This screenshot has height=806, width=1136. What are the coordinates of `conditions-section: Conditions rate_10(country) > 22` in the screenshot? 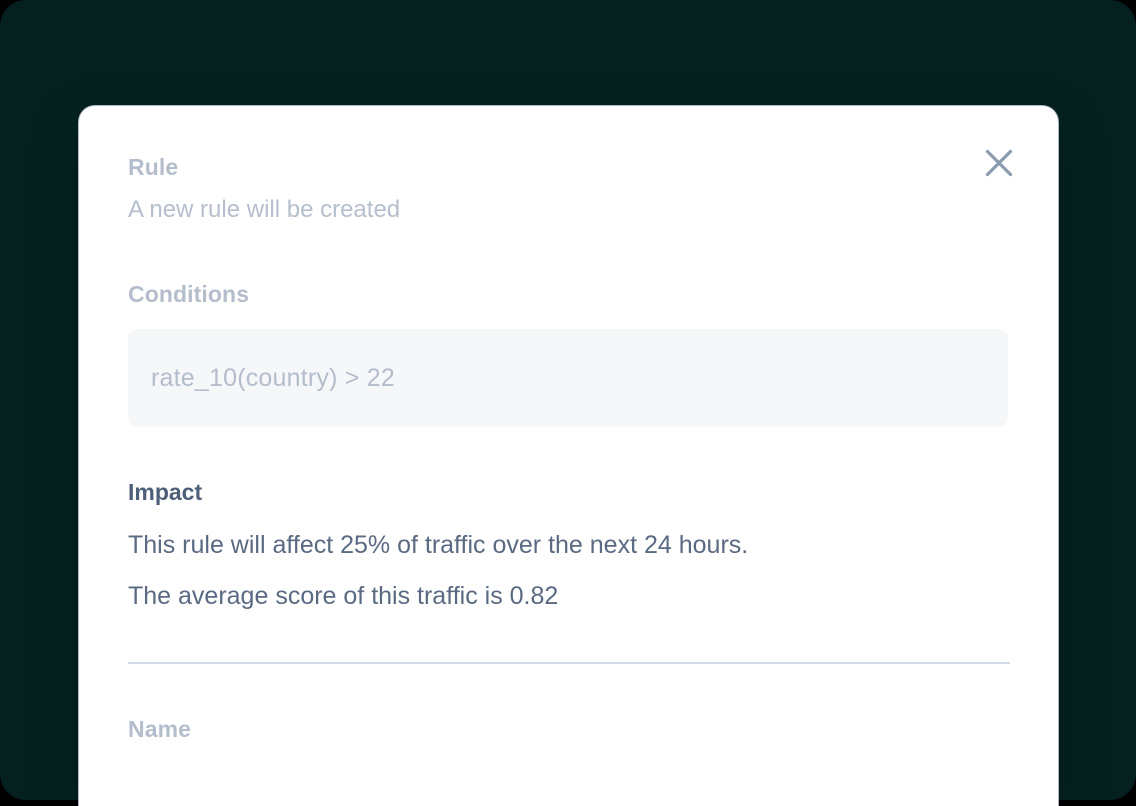 It's located at (568, 354).